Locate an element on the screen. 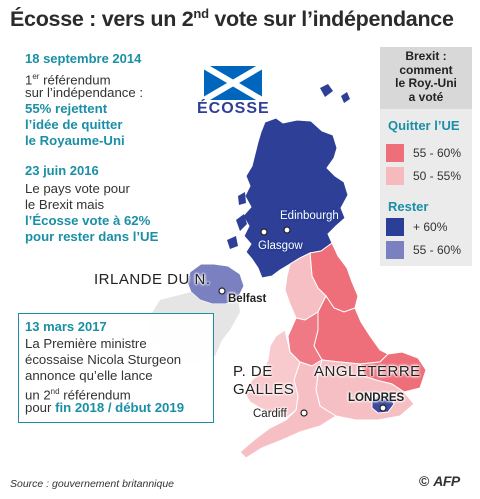 This screenshot has height=499, width=480. edinburgh-marker is located at coordinates (287, 230).